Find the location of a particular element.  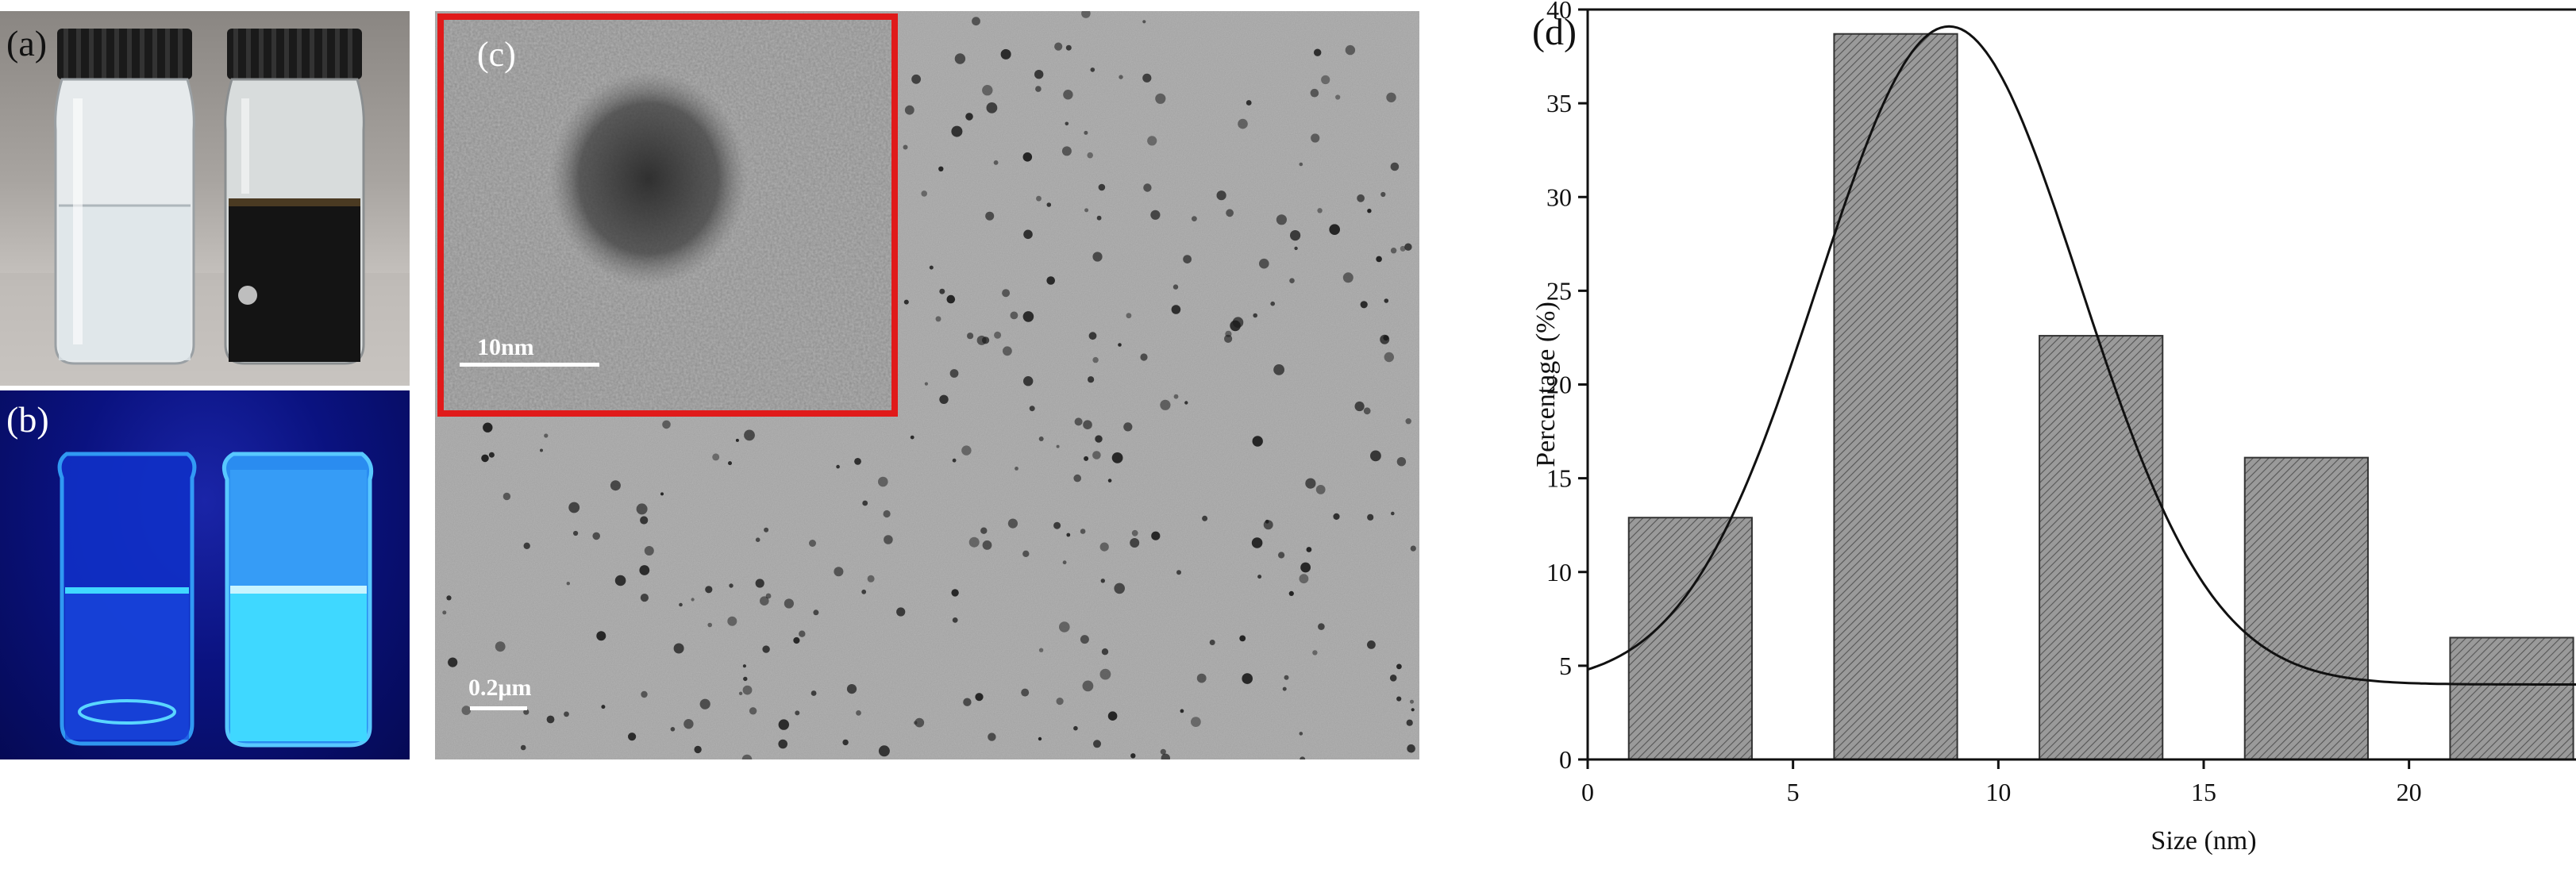

photo-vials-uv: (b) is located at coordinates (205, 574).